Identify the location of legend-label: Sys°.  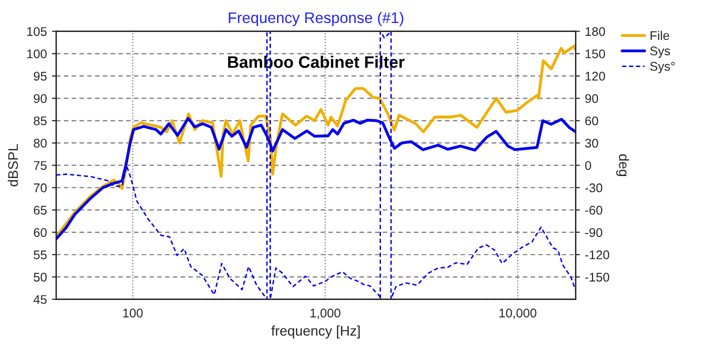
(662, 68).